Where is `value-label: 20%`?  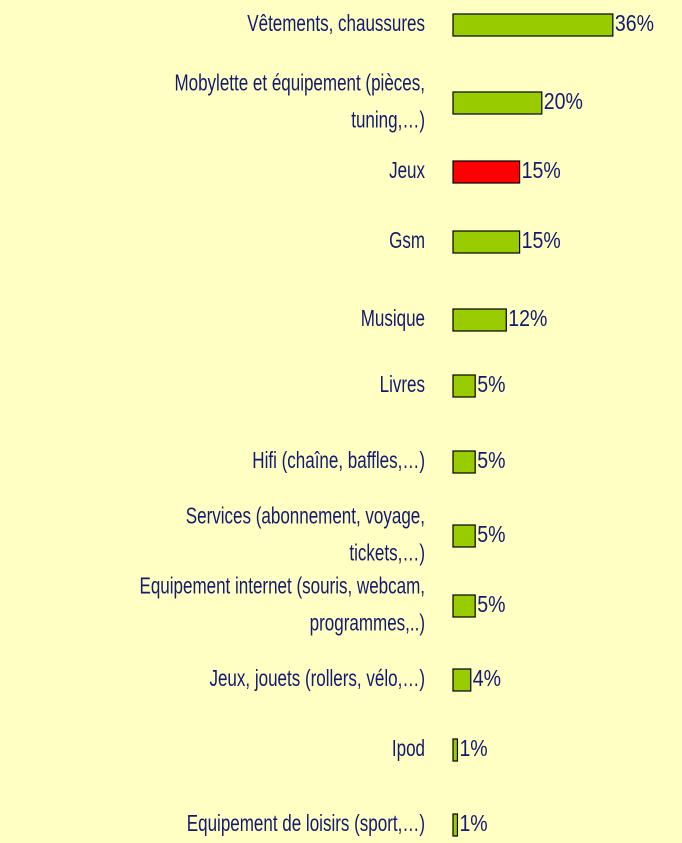 value-label: 20% is located at coordinates (563, 102).